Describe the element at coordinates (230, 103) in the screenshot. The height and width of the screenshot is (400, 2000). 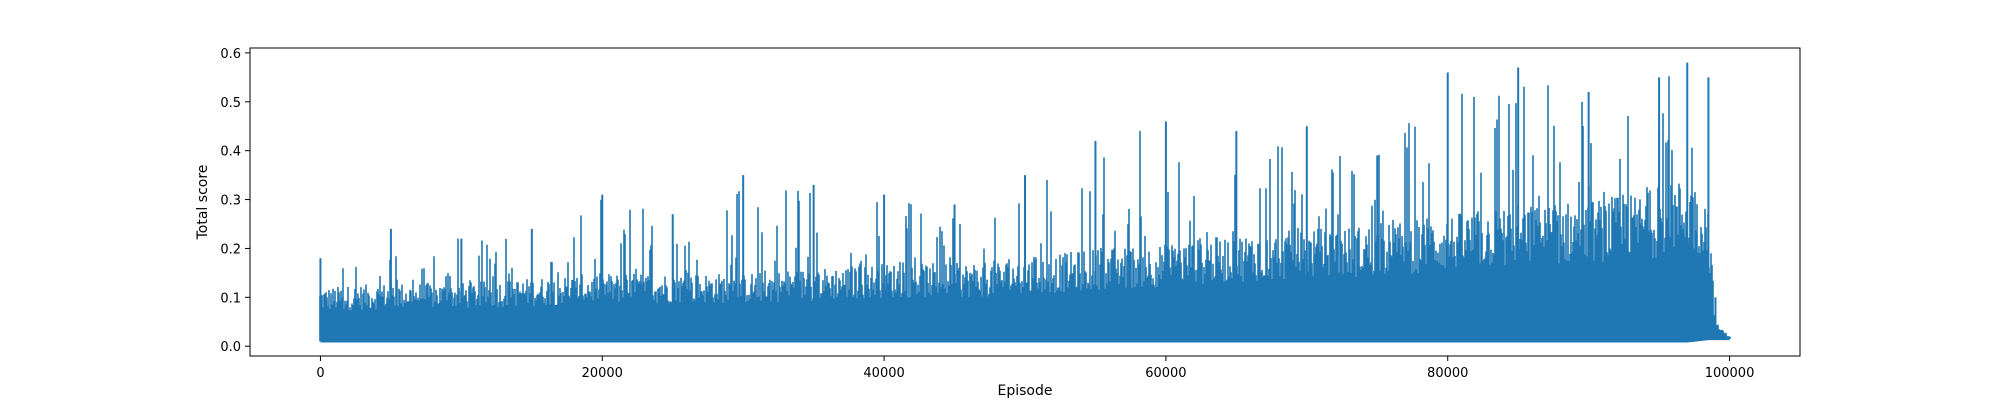
I see `y-tick-label: 0.5` at that location.